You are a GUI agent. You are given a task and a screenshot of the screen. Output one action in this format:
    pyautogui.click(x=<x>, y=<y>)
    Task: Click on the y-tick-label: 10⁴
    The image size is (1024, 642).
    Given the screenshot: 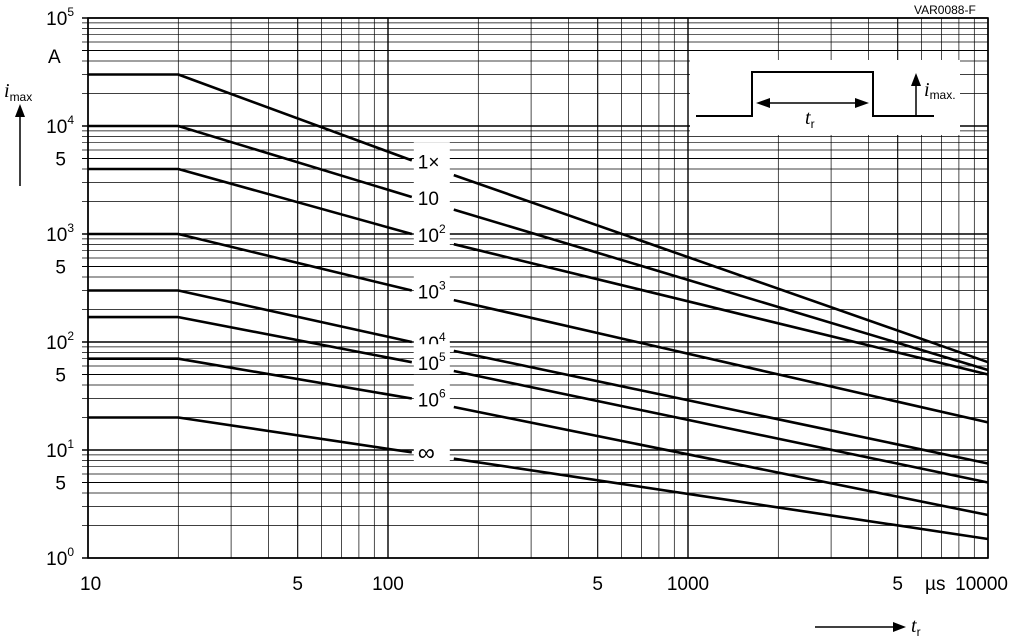 What is the action you would take?
    pyautogui.click(x=60, y=125)
    